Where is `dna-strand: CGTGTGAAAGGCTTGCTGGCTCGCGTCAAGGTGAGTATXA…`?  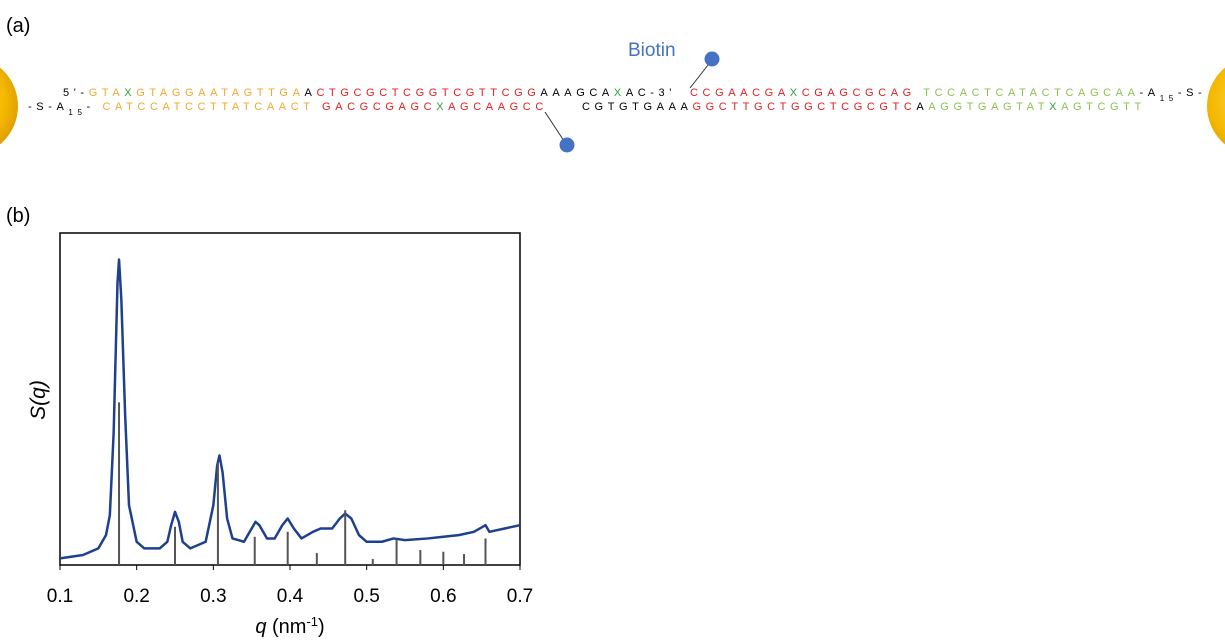
dna-strand: CGTGTGAAAGGCTTGCTGGCTCGCGTCAAGGTGAGTATXA… is located at coordinates (864, 107).